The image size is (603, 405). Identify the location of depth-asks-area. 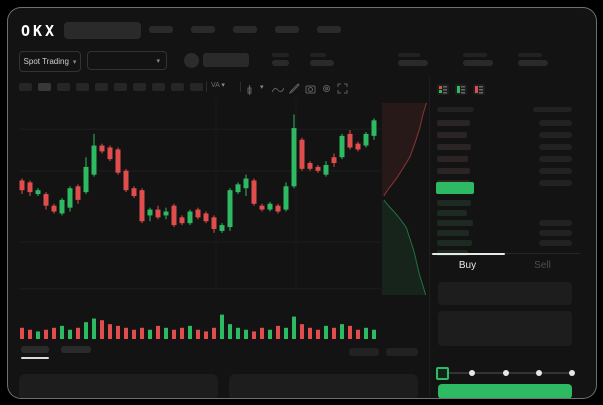
(404, 149).